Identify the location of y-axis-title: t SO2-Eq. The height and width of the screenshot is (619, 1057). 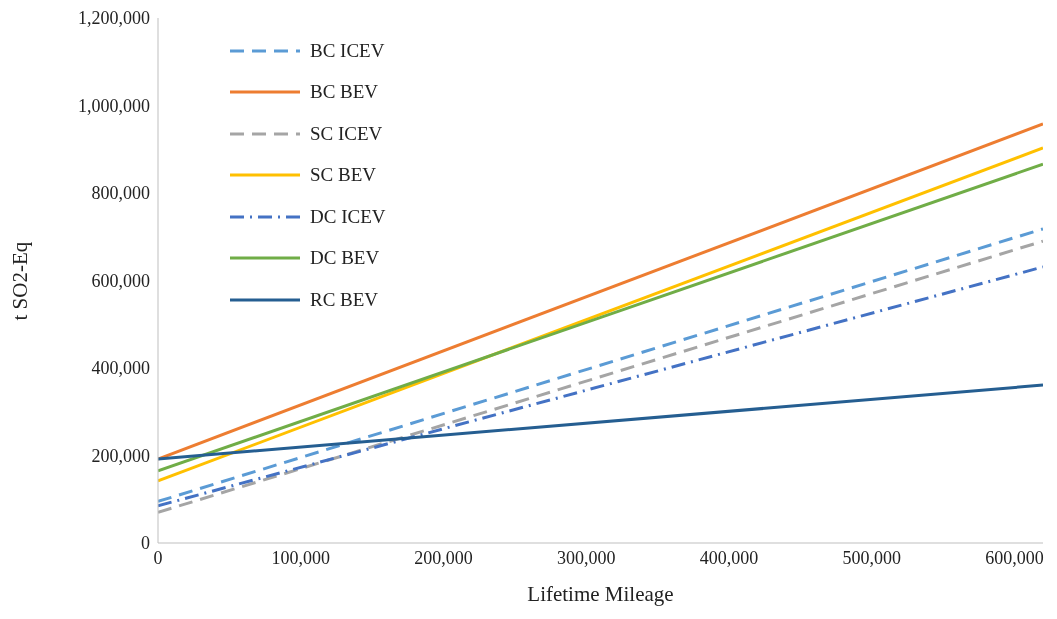
(20, 281).